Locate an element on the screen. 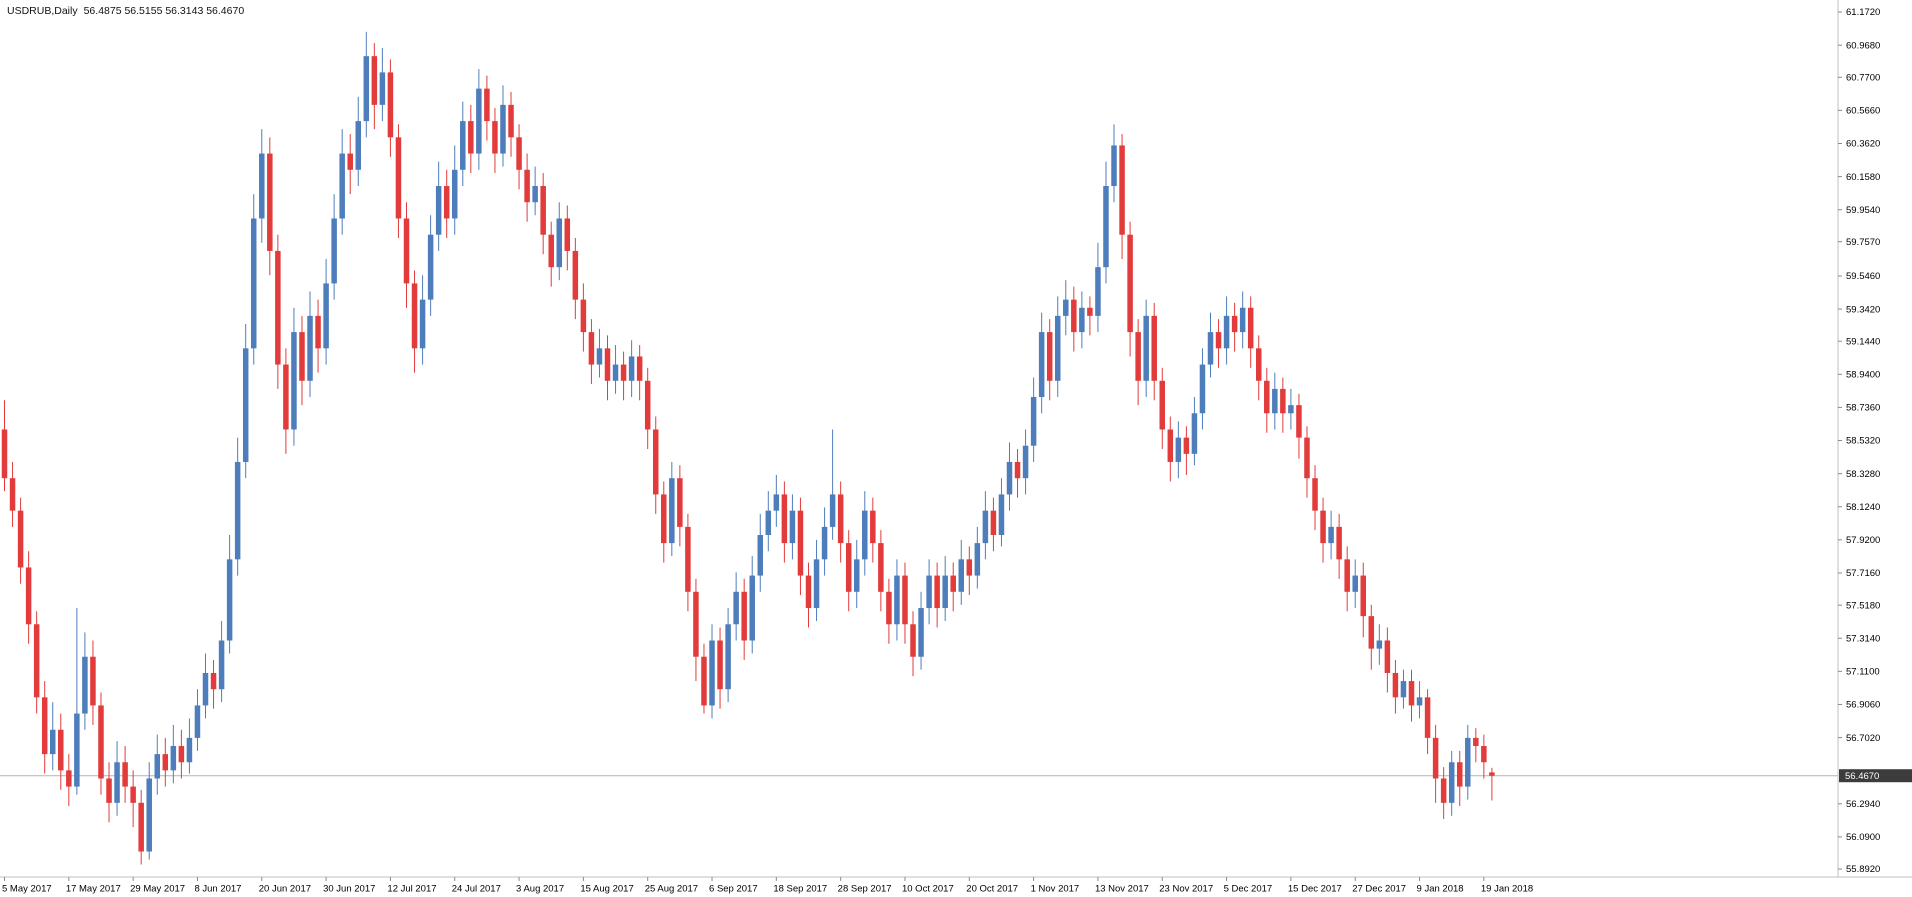 Image resolution: width=1912 pixels, height=897 pixels. price-axis-label: 56.9060 is located at coordinates (1863, 705).